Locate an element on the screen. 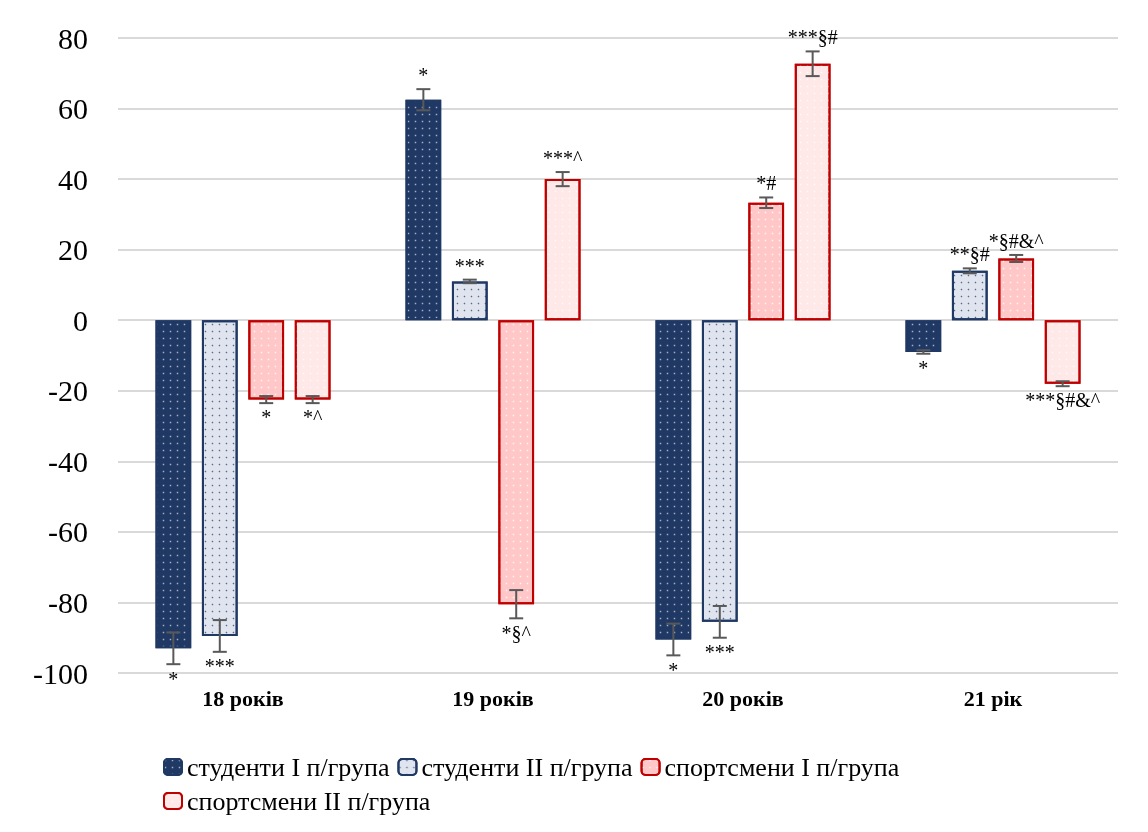 The image size is (1148, 832). legend-label: студенти II п/група is located at coordinates (527, 767).